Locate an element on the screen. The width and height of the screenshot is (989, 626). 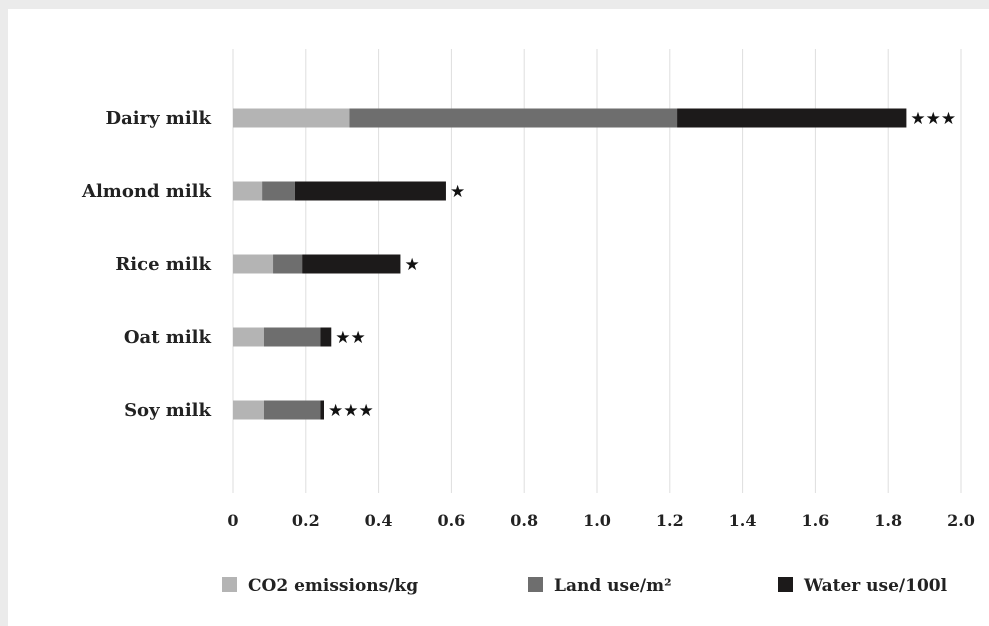
legend-label: Land use/m² is located at coordinates (613, 586).